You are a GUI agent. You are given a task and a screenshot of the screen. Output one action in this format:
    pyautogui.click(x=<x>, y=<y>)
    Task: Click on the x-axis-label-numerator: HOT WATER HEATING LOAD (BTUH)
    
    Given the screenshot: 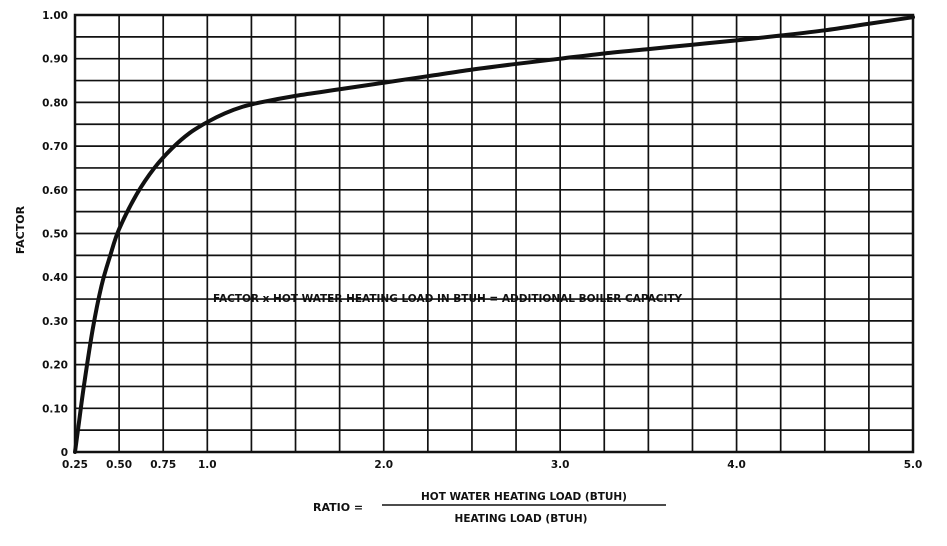 What is the action you would take?
    pyautogui.click(x=524, y=497)
    